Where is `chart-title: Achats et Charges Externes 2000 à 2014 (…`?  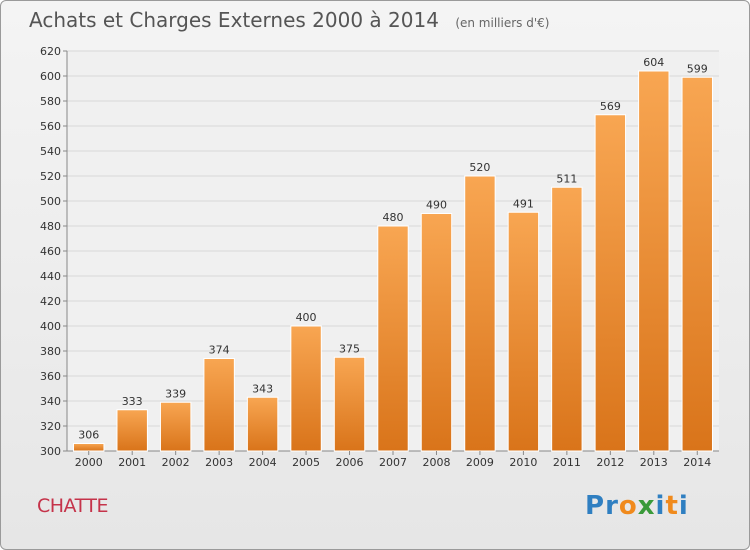
chart-title: Achats et Charges Externes 2000 à 2014 (… is located at coordinates (289, 20).